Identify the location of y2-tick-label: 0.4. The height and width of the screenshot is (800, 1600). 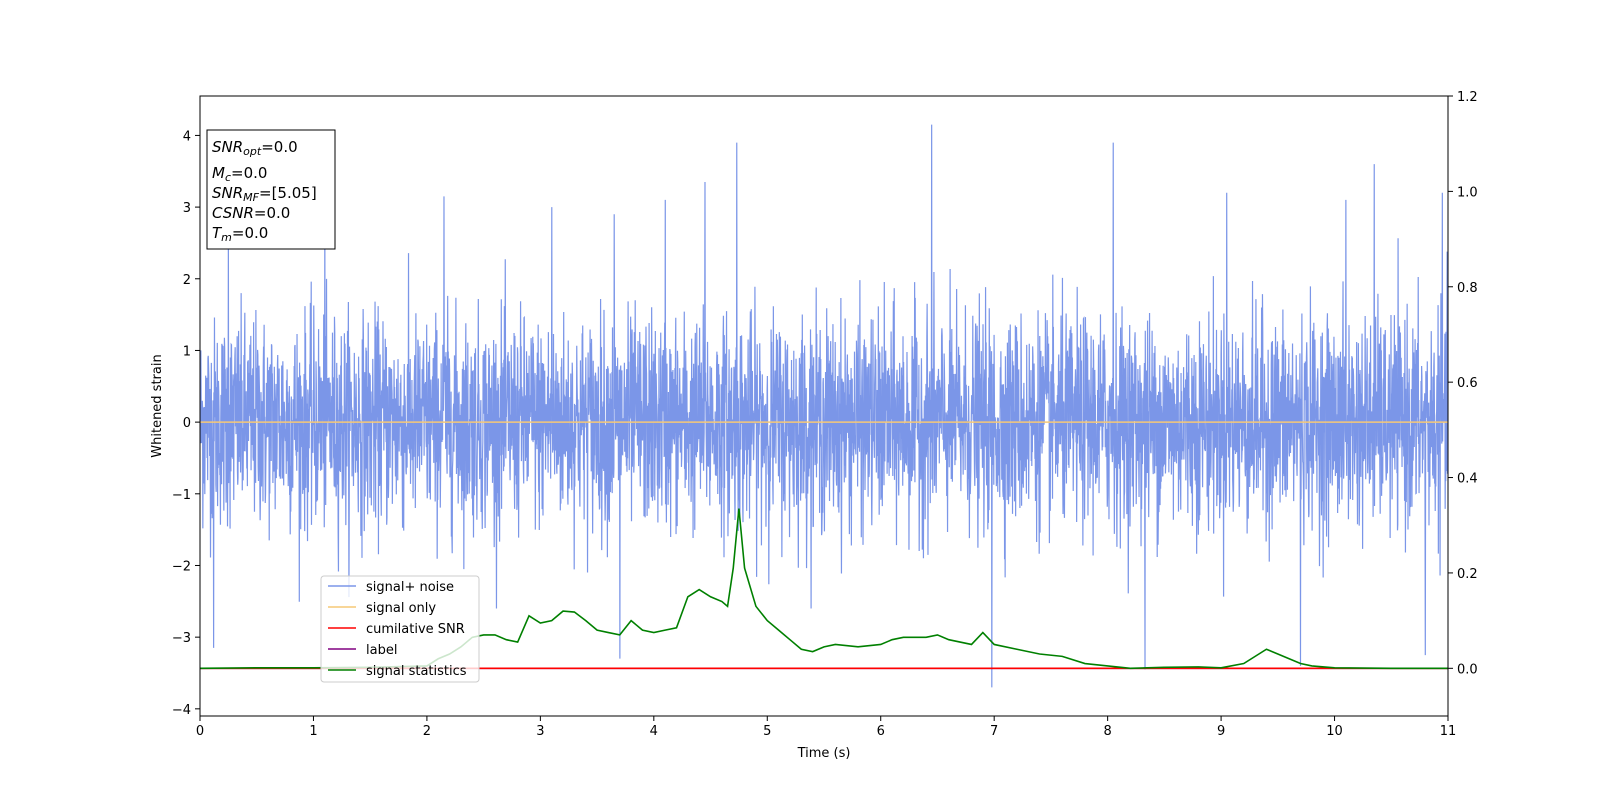
(1467, 479).